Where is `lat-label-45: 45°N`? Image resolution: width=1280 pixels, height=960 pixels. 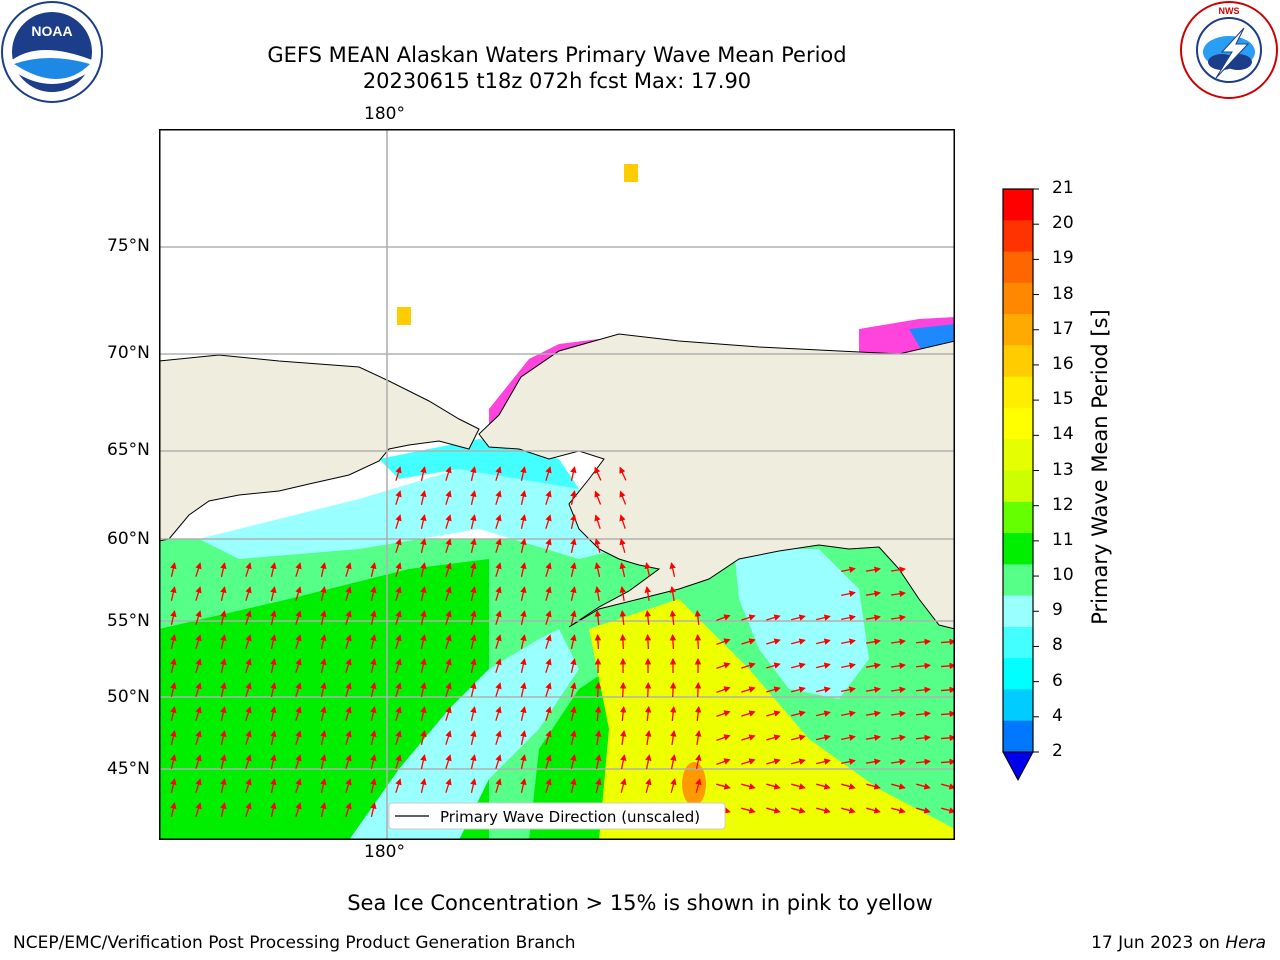
lat-label-45: 45°N is located at coordinates (128, 769).